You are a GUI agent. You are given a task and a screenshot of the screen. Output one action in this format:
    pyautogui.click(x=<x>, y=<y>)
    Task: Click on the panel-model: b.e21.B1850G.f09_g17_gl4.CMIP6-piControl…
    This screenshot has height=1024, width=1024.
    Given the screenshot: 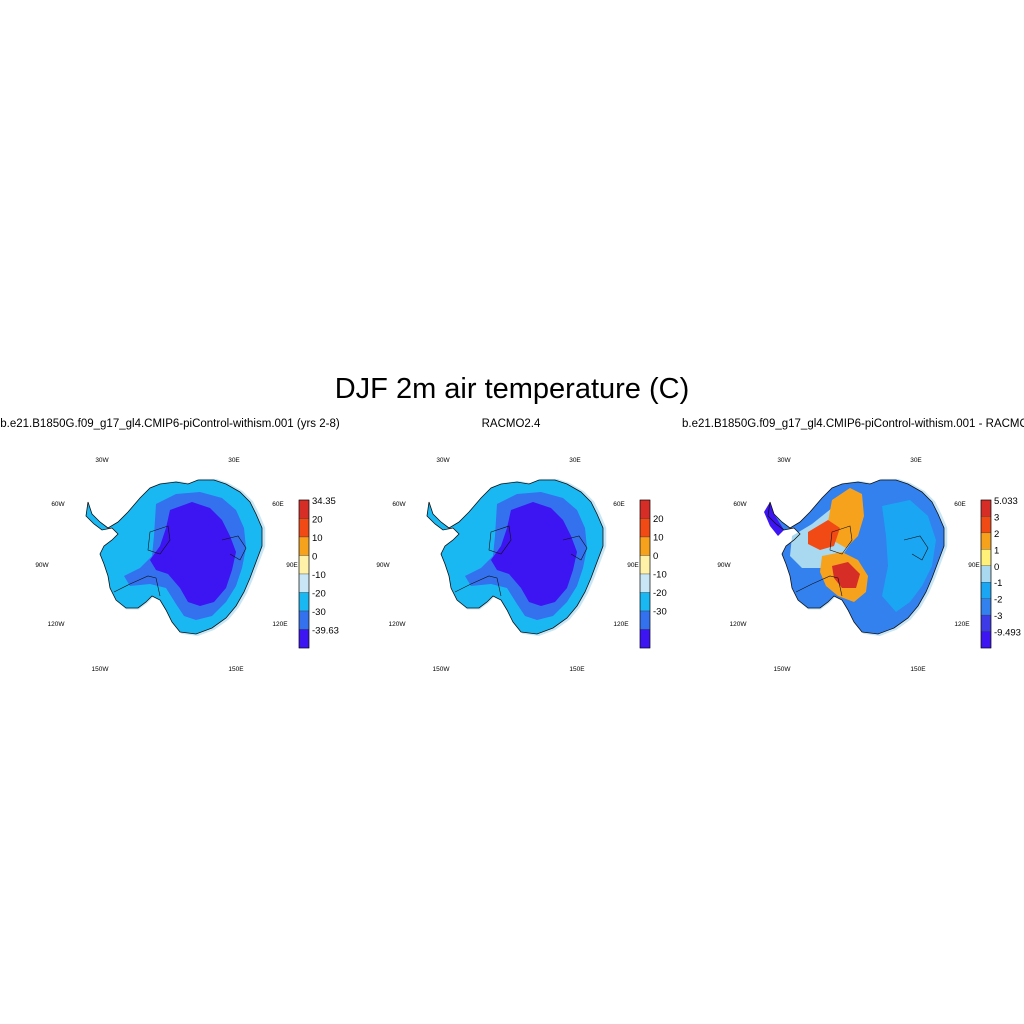 What is the action you would take?
    pyautogui.click(x=170, y=548)
    